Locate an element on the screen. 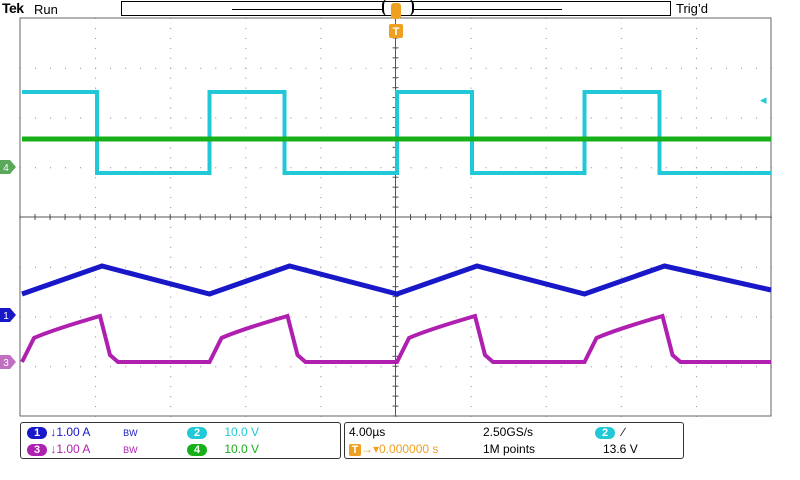 This screenshot has width=800, height=480. ch2-badge: 2 is located at coordinates (197, 432).